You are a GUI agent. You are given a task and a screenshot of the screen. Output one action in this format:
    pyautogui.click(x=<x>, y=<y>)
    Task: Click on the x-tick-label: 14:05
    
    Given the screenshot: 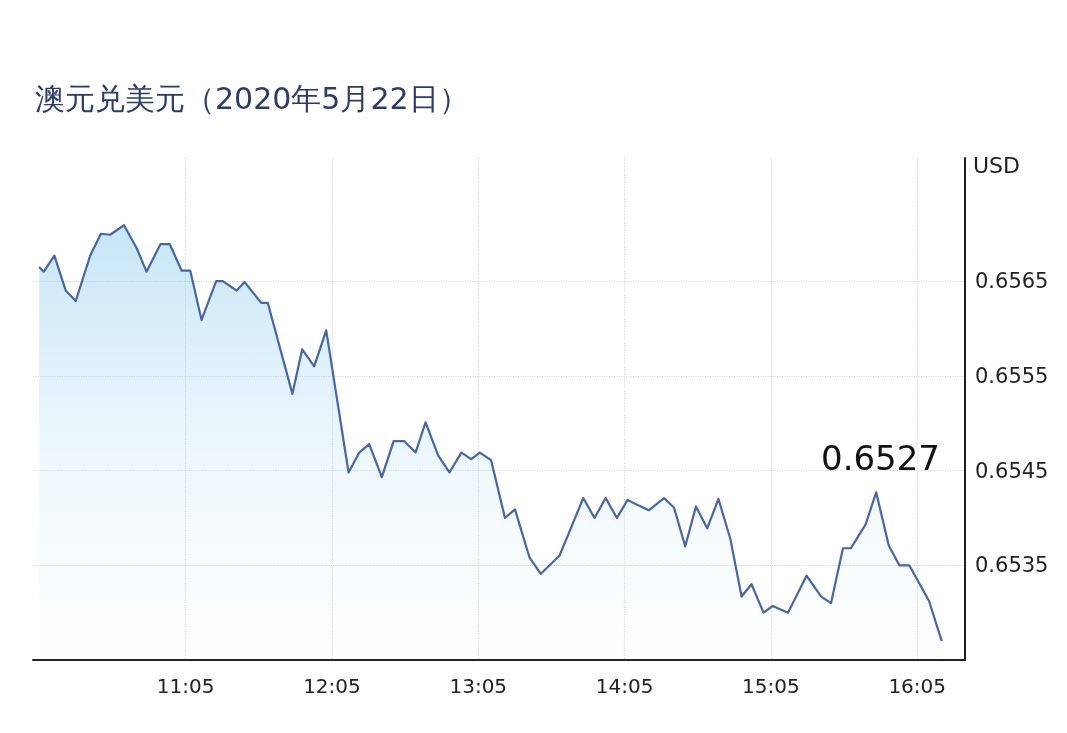 What is the action you would take?
    pyautogui.click(x=624, y=686)
    